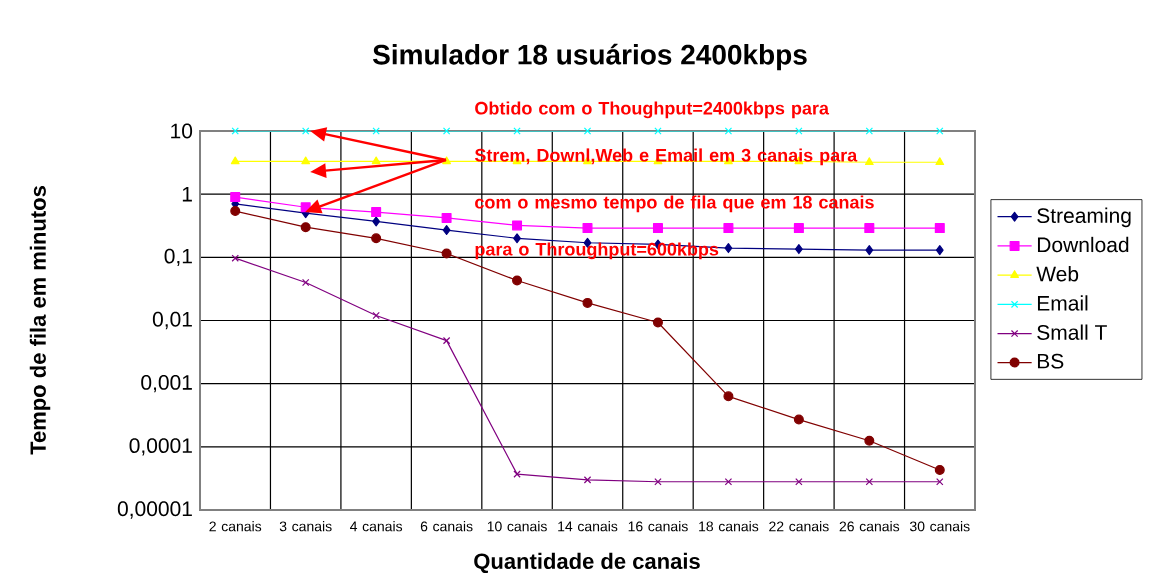  I want to click on chart-title: Simulador 18 usuários 2400kbps, so click(589, 57).